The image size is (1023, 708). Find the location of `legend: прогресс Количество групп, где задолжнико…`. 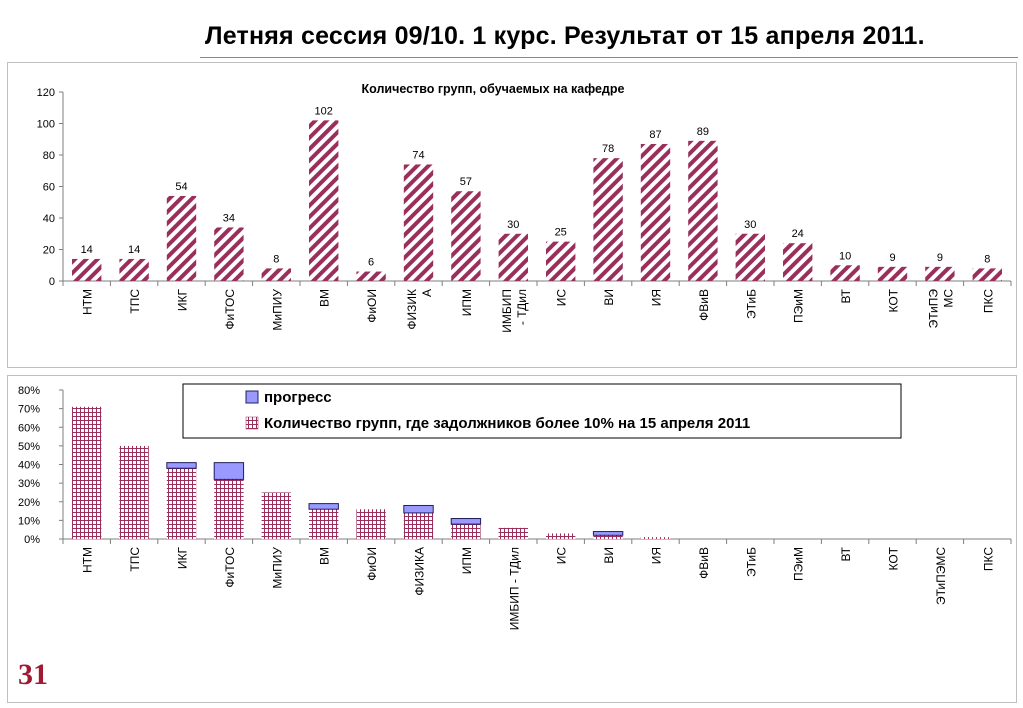

legend: прогресс Количество групп, где задолжнико… is located at coordinates (542, 411).